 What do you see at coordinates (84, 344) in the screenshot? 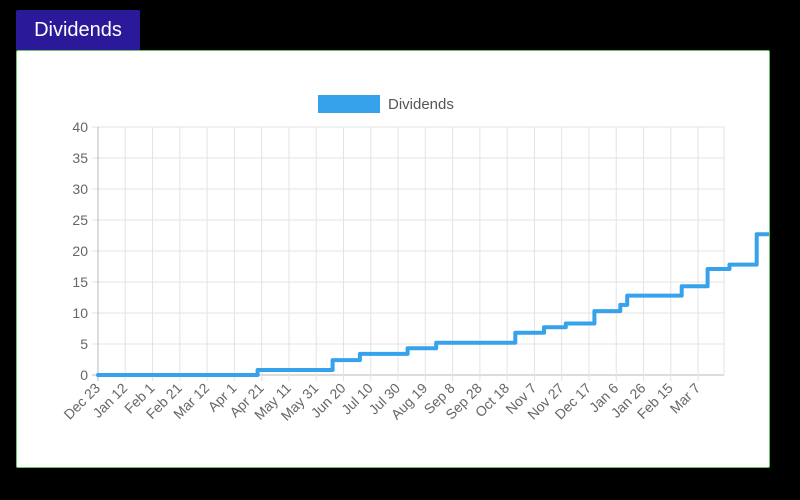
I see `y-tick-label: 5` at bounding box center [84, 344].